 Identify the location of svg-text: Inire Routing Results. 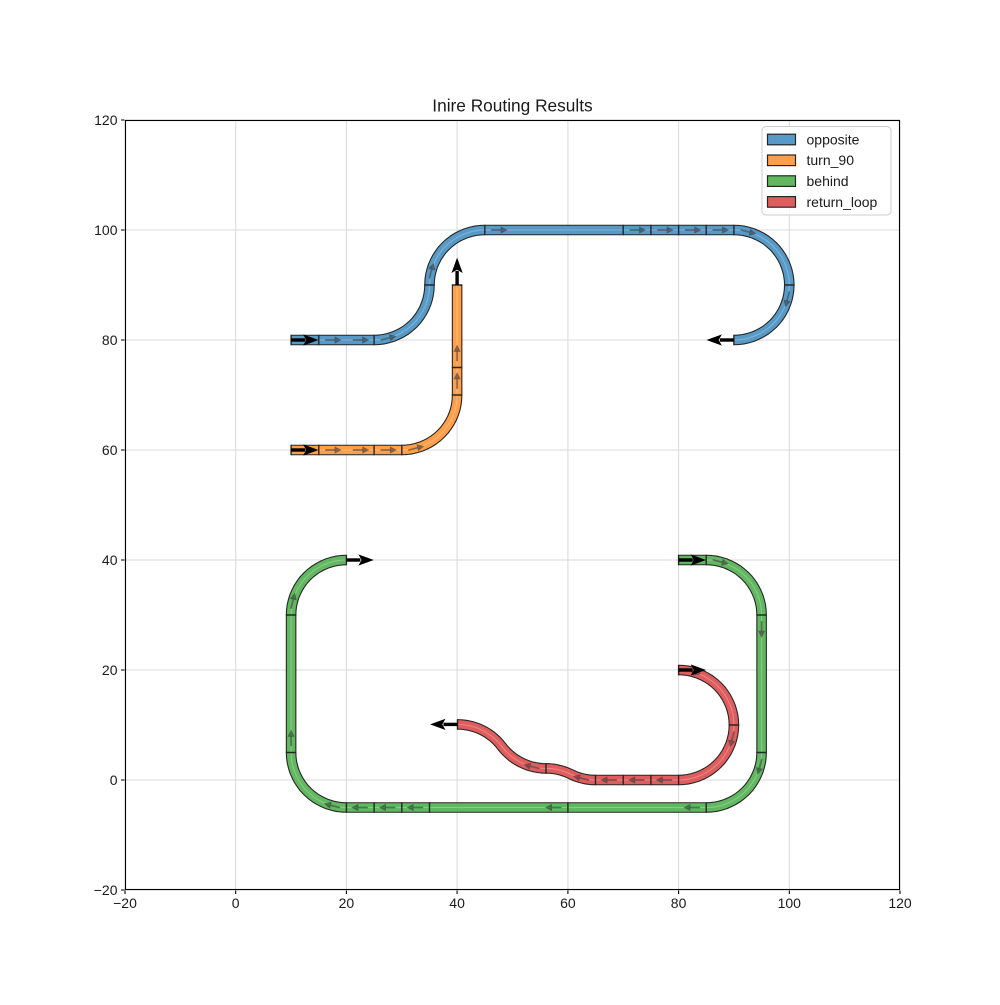
(512, 106).